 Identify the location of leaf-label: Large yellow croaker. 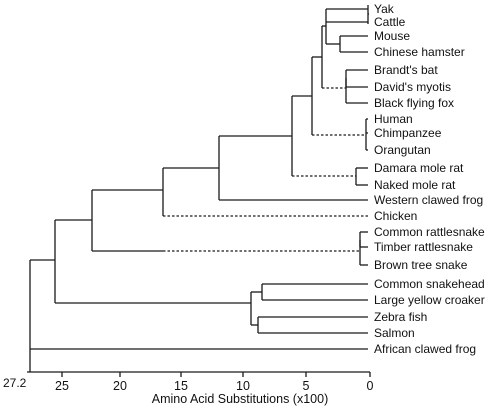
(429, 300).